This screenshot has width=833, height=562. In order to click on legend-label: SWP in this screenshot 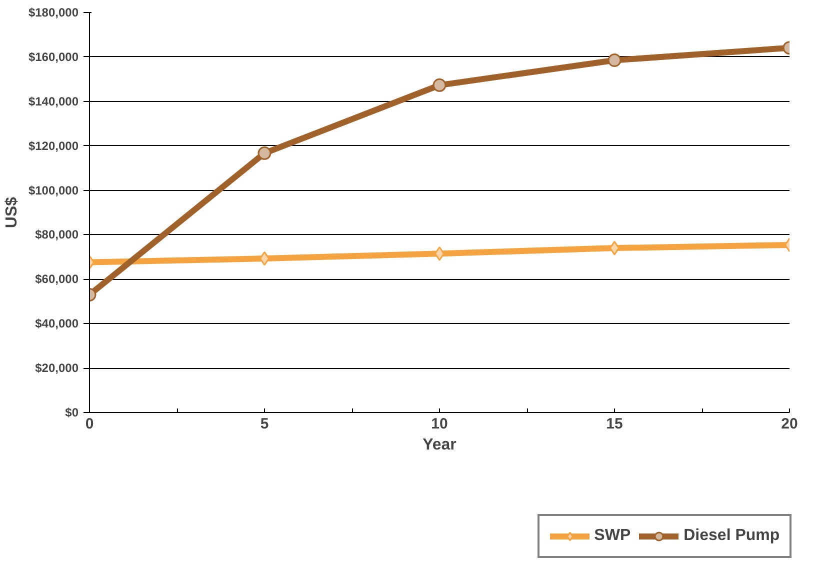, I will do `click(612, 536)`.